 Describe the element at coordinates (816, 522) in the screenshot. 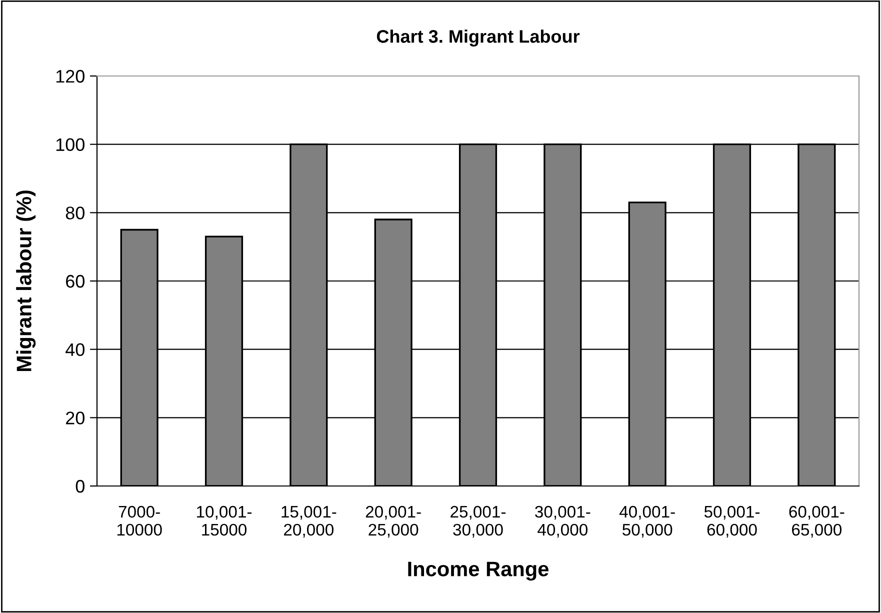

I see `x-tick-label: 60,001- 65,000` at that location.